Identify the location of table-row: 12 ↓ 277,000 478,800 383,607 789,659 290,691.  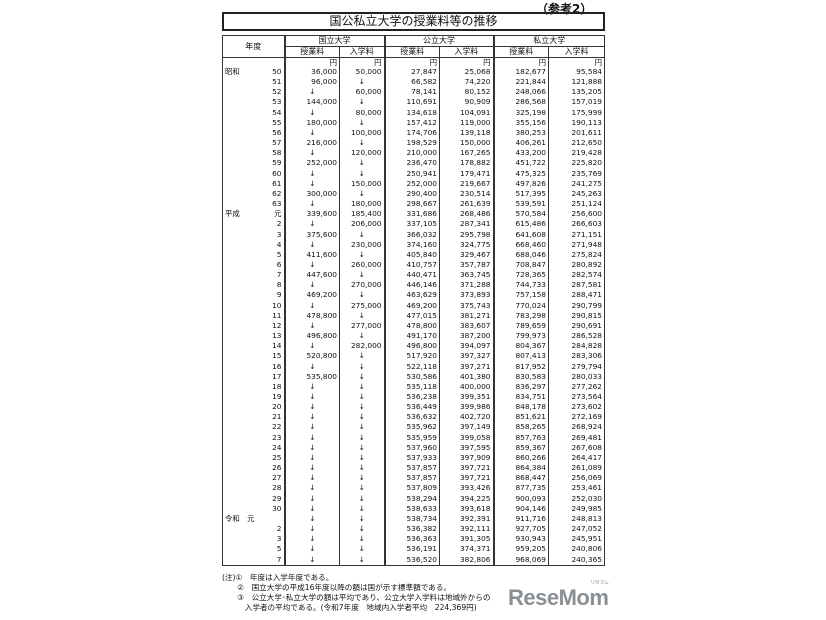
(413, 326).